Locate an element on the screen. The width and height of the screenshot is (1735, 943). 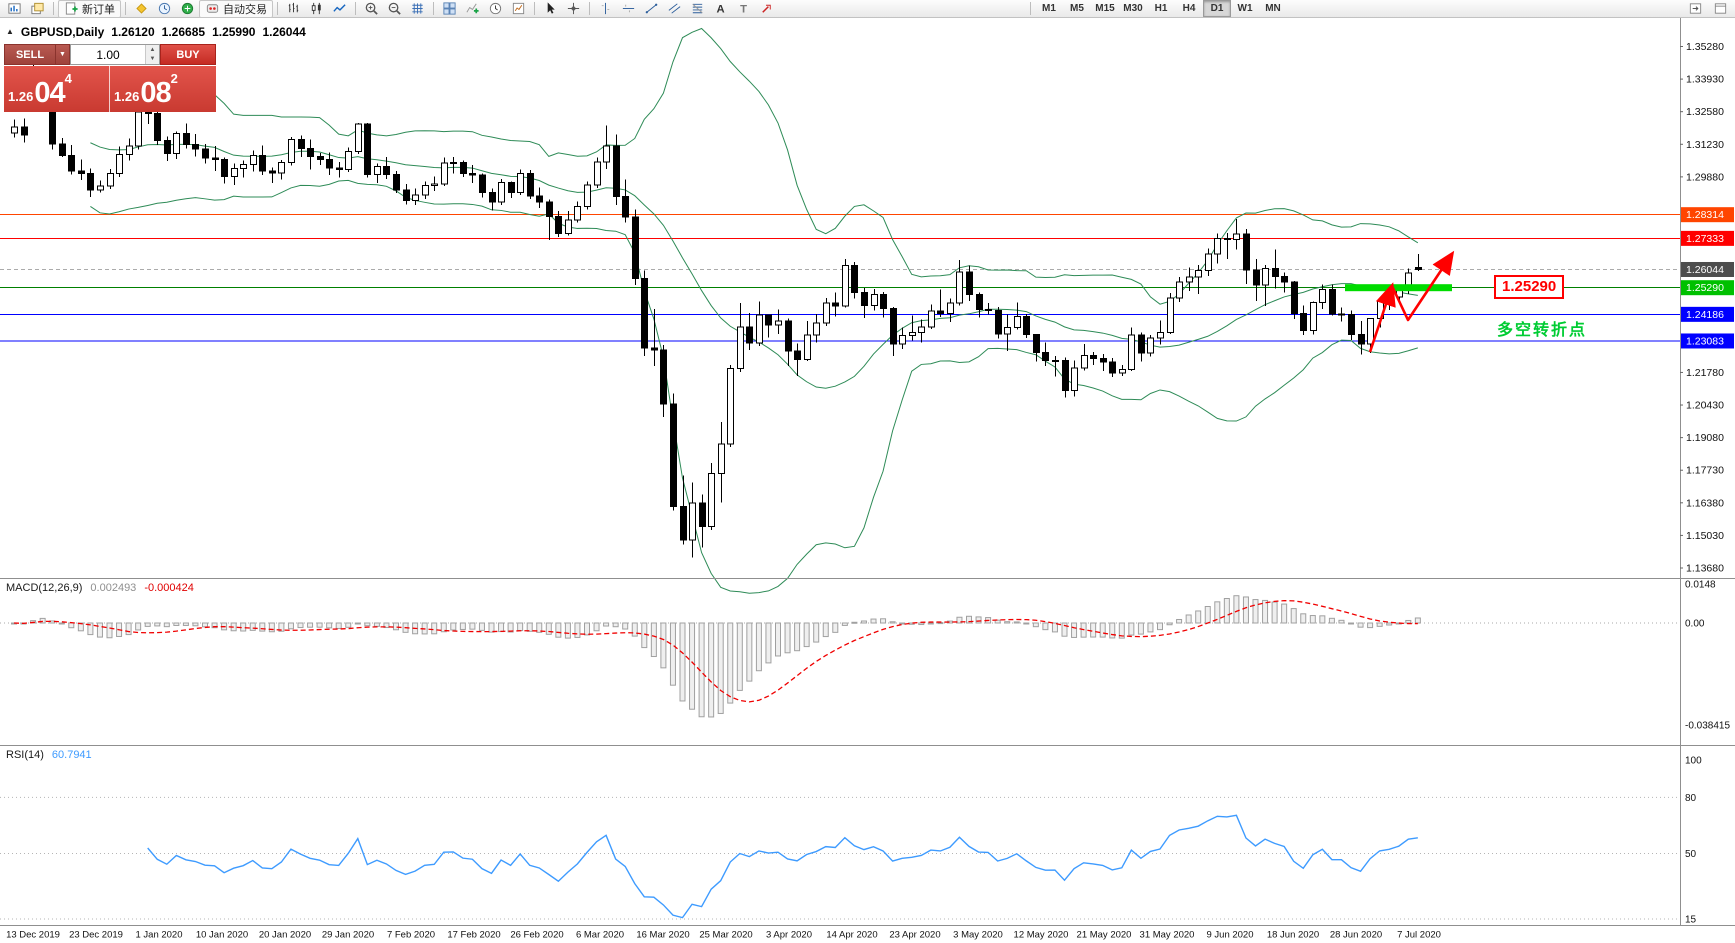
macd-pane is located at coordinates (840, 656).